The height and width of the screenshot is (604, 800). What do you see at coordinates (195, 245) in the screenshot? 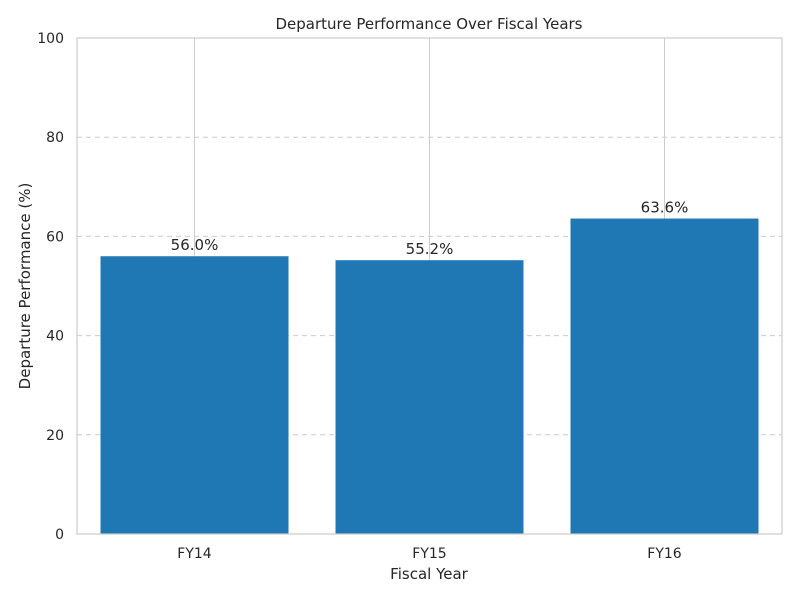
I see `bar-value-label: 56.0%` at bounding box center [195, 245].